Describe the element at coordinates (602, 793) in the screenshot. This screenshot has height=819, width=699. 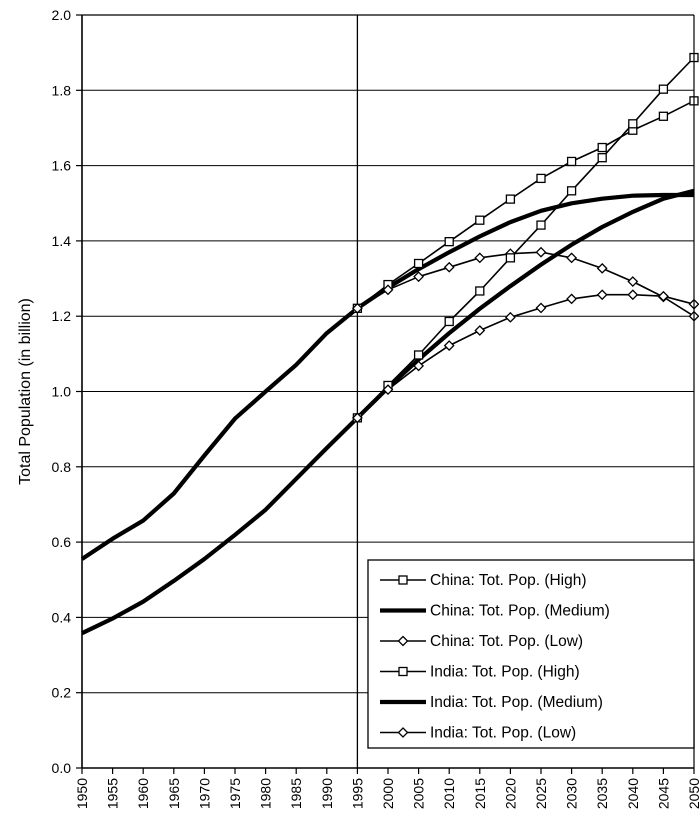
I see `x-tick-label: 2035` at that location.